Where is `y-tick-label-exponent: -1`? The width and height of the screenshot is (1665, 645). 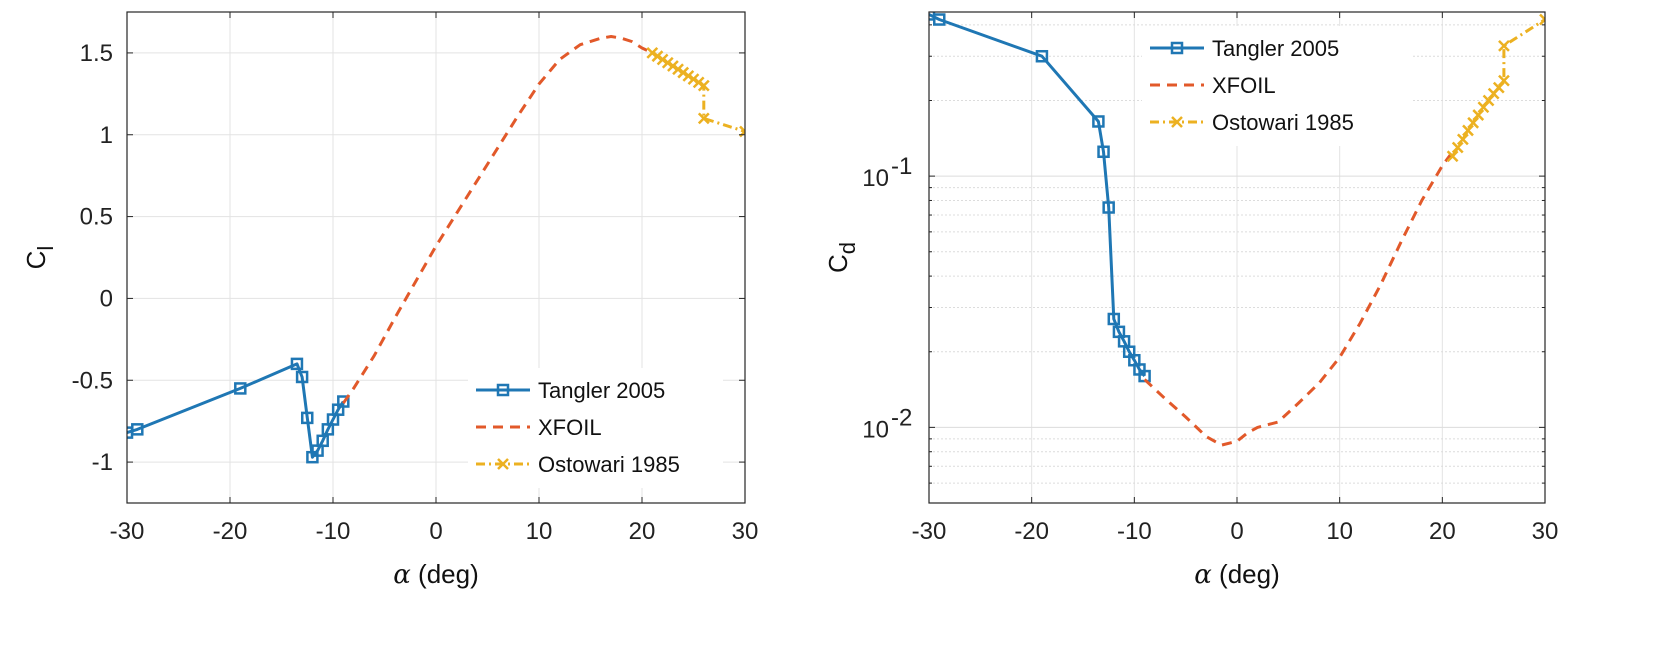 y-tick-label-exponent: -1 is located at coordinates (901, 166).